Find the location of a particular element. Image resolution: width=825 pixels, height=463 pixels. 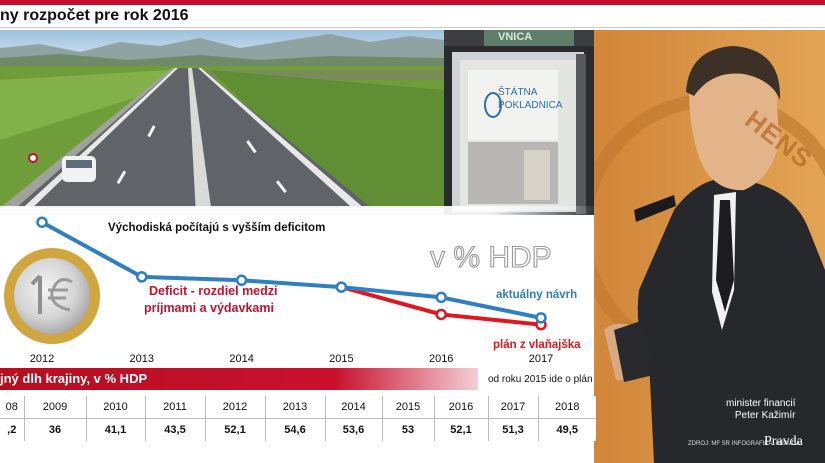

debt-year-cell: 2009 is located at coordinates (54, 407).